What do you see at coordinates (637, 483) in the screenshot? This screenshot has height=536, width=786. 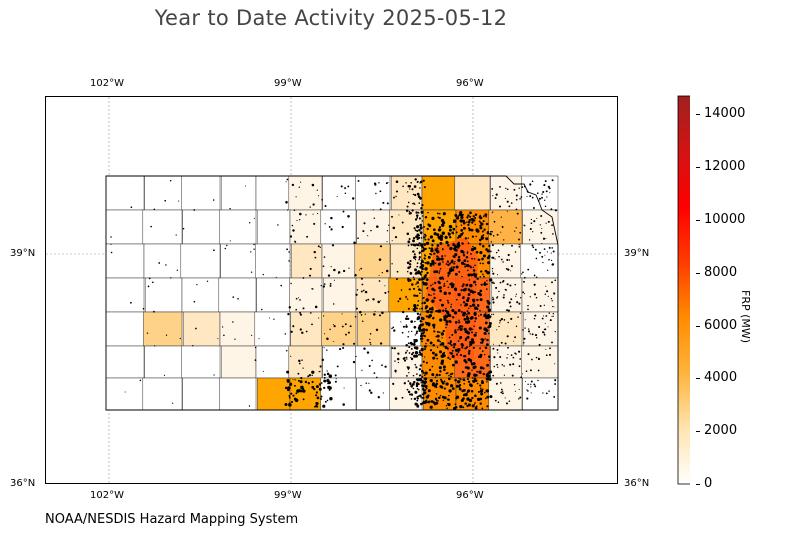 I see `right-lat-tick-36n: 36°N` at bounding box center [637, 483].